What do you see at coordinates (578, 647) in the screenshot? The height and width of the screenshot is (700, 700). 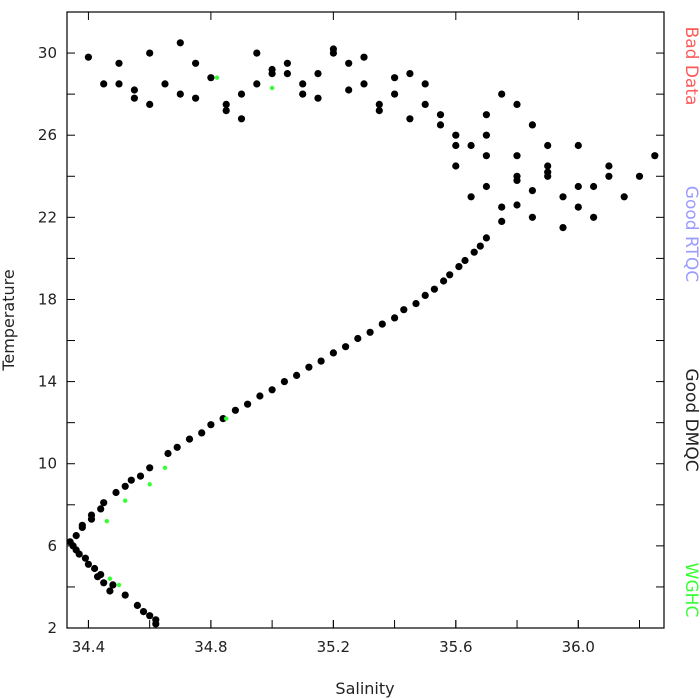 I see `x-tick-label: 36.0` at bounding box center [578, 647].